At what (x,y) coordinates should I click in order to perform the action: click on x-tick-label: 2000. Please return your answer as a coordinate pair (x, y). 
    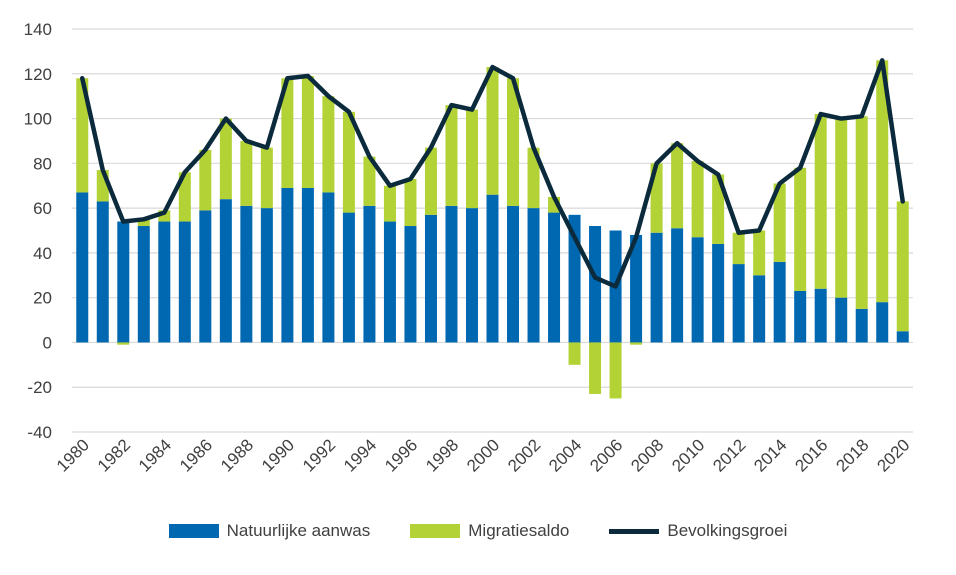
    Looking at the image, I should click on (483, 455).